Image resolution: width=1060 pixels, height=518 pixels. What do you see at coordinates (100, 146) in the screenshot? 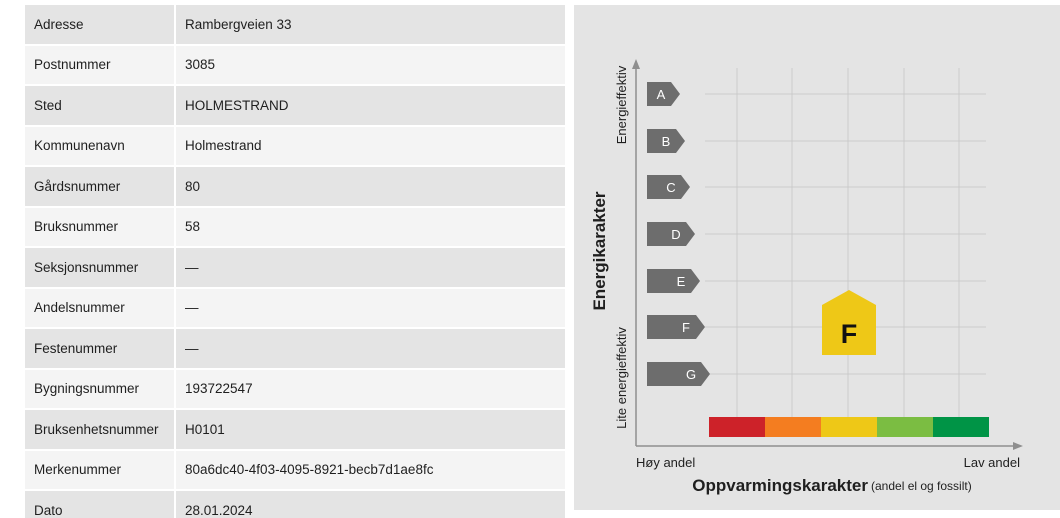
I see `info-label: Kommunenavn` at bounding box center [100, 146].